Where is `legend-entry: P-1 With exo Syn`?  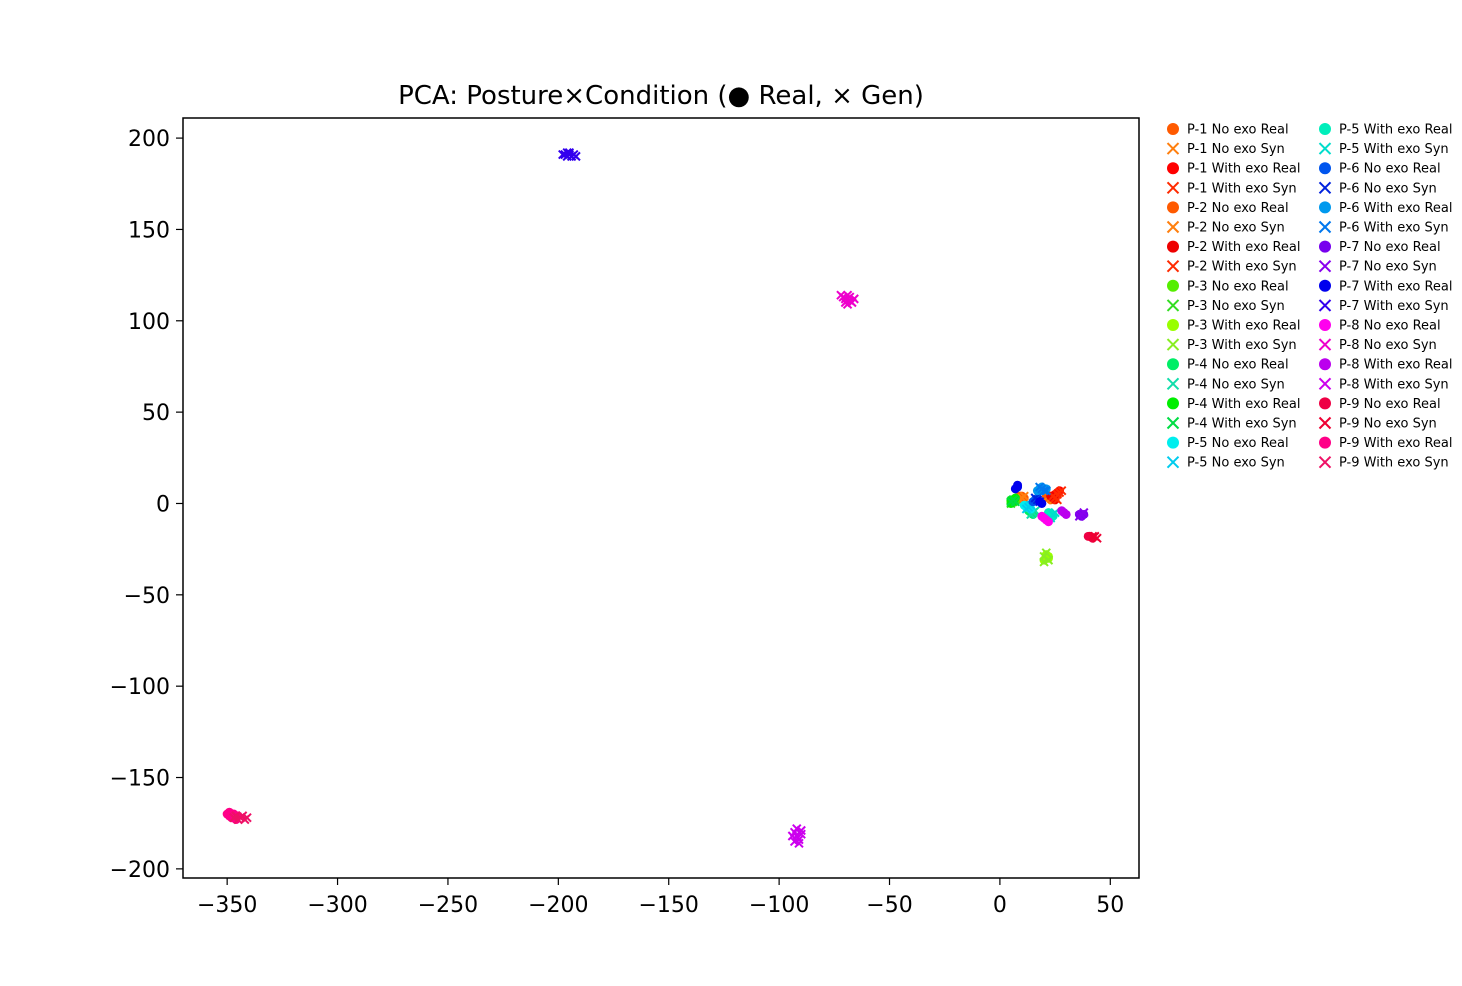
legend-entry: P-1 With exo Syn is located at coordinates (1231, 188).